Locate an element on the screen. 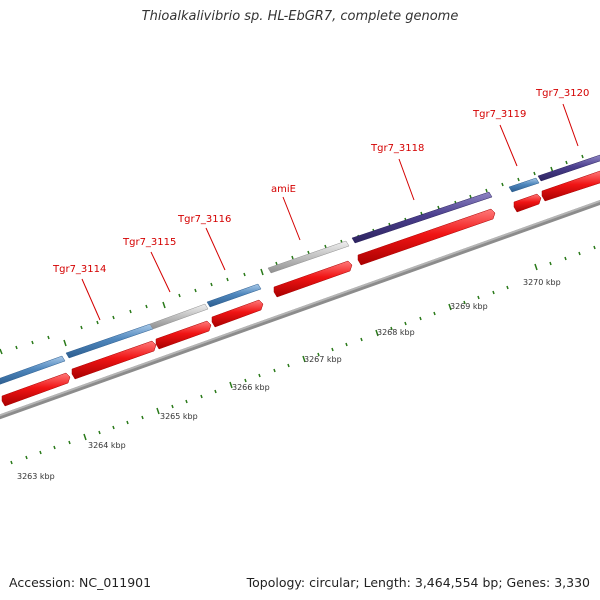 This screenshot has width=600, height=600. leader-amie is located at coordinates (291, 218).